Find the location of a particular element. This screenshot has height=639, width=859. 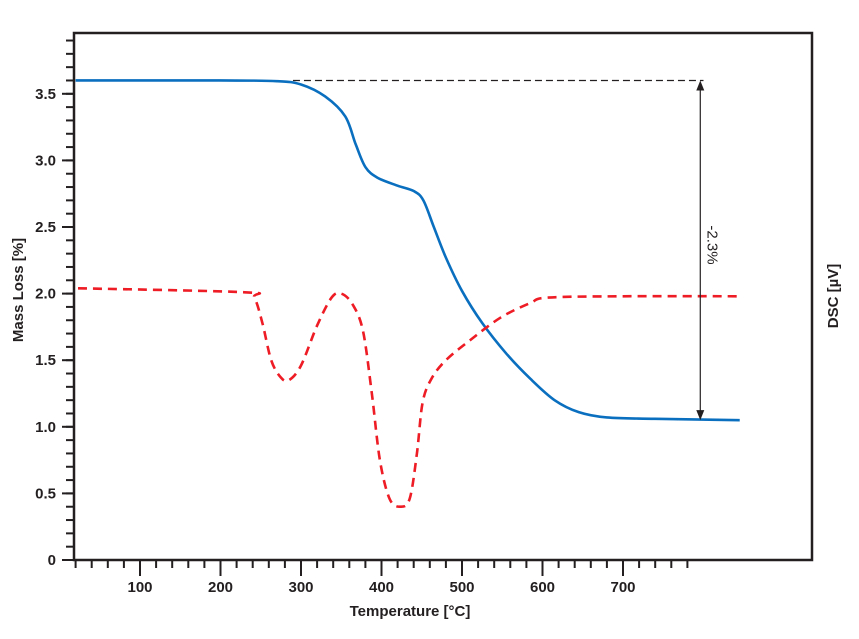

x-tick-label: 300 is located at coordinates (300, 587).